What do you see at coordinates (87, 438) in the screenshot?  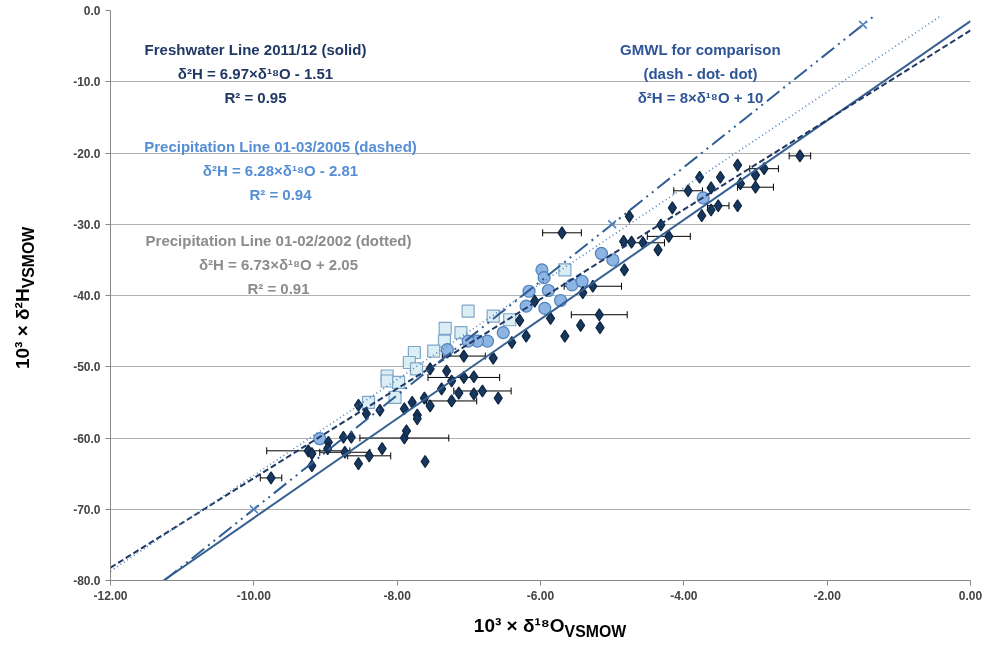 I see `y-tick-label: -60.0` at bounding box center [87, 438].